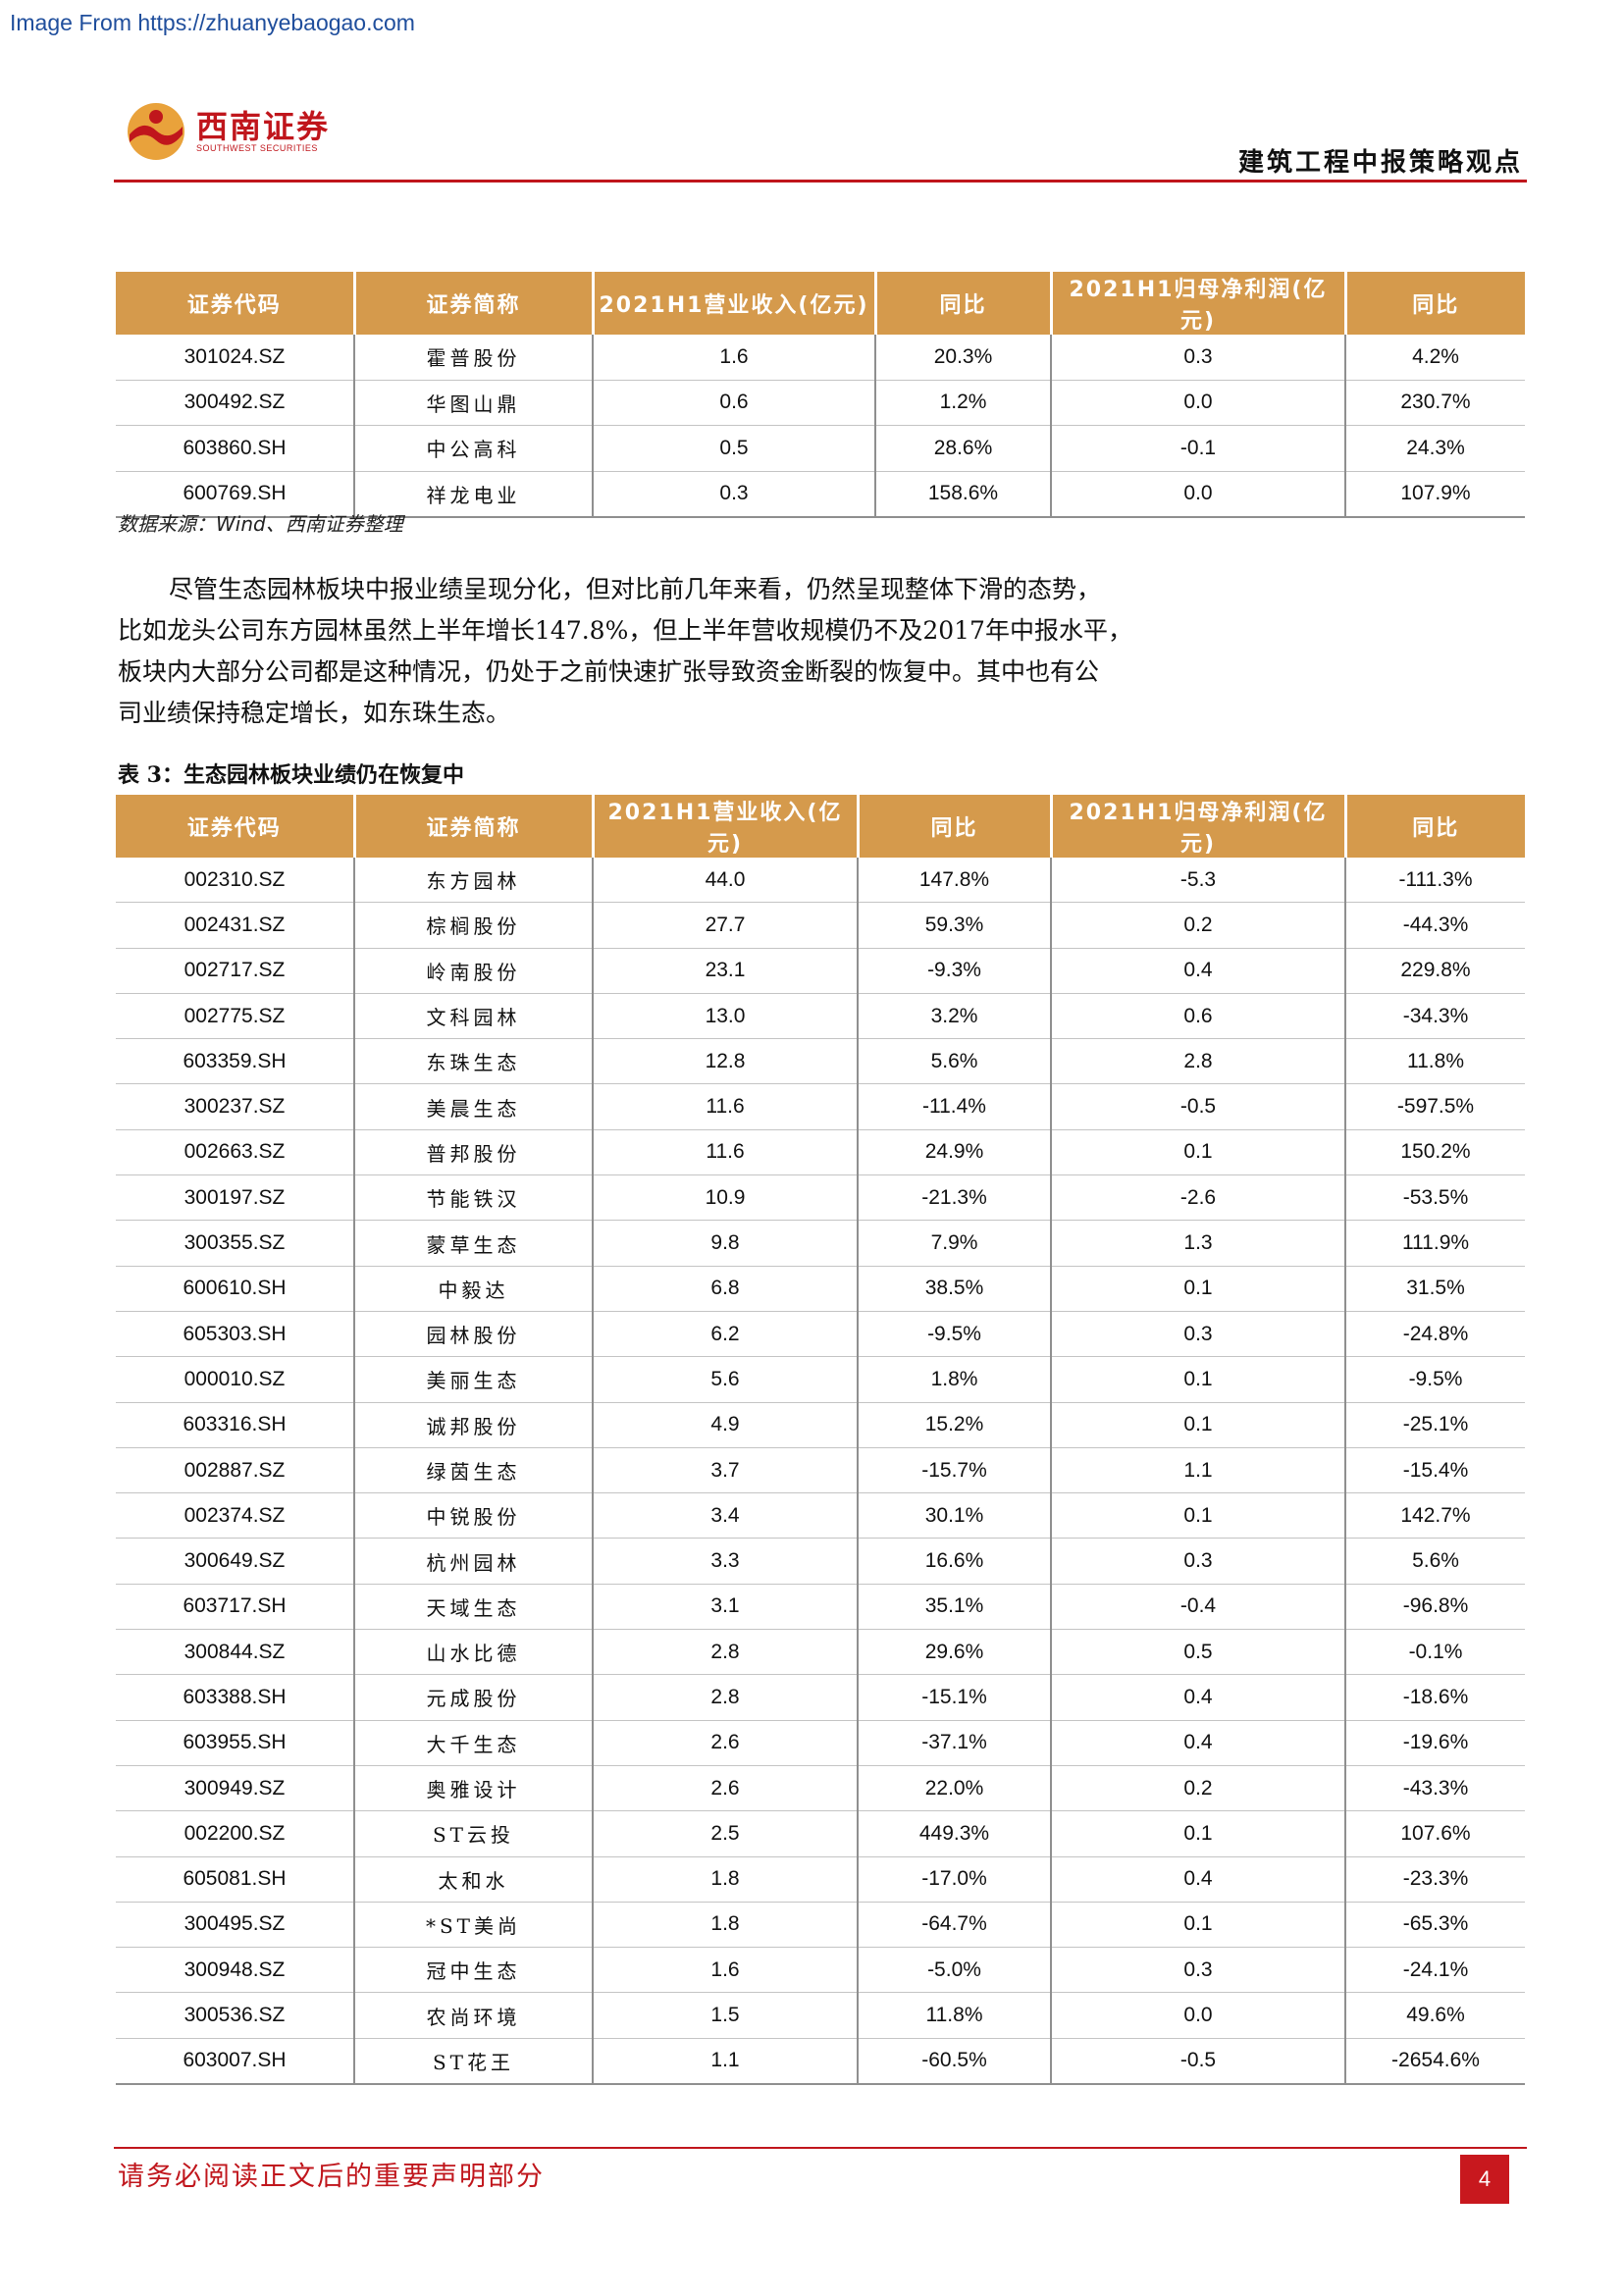  I want to click on cell-name: 普邦股份, so click(474, 1152).